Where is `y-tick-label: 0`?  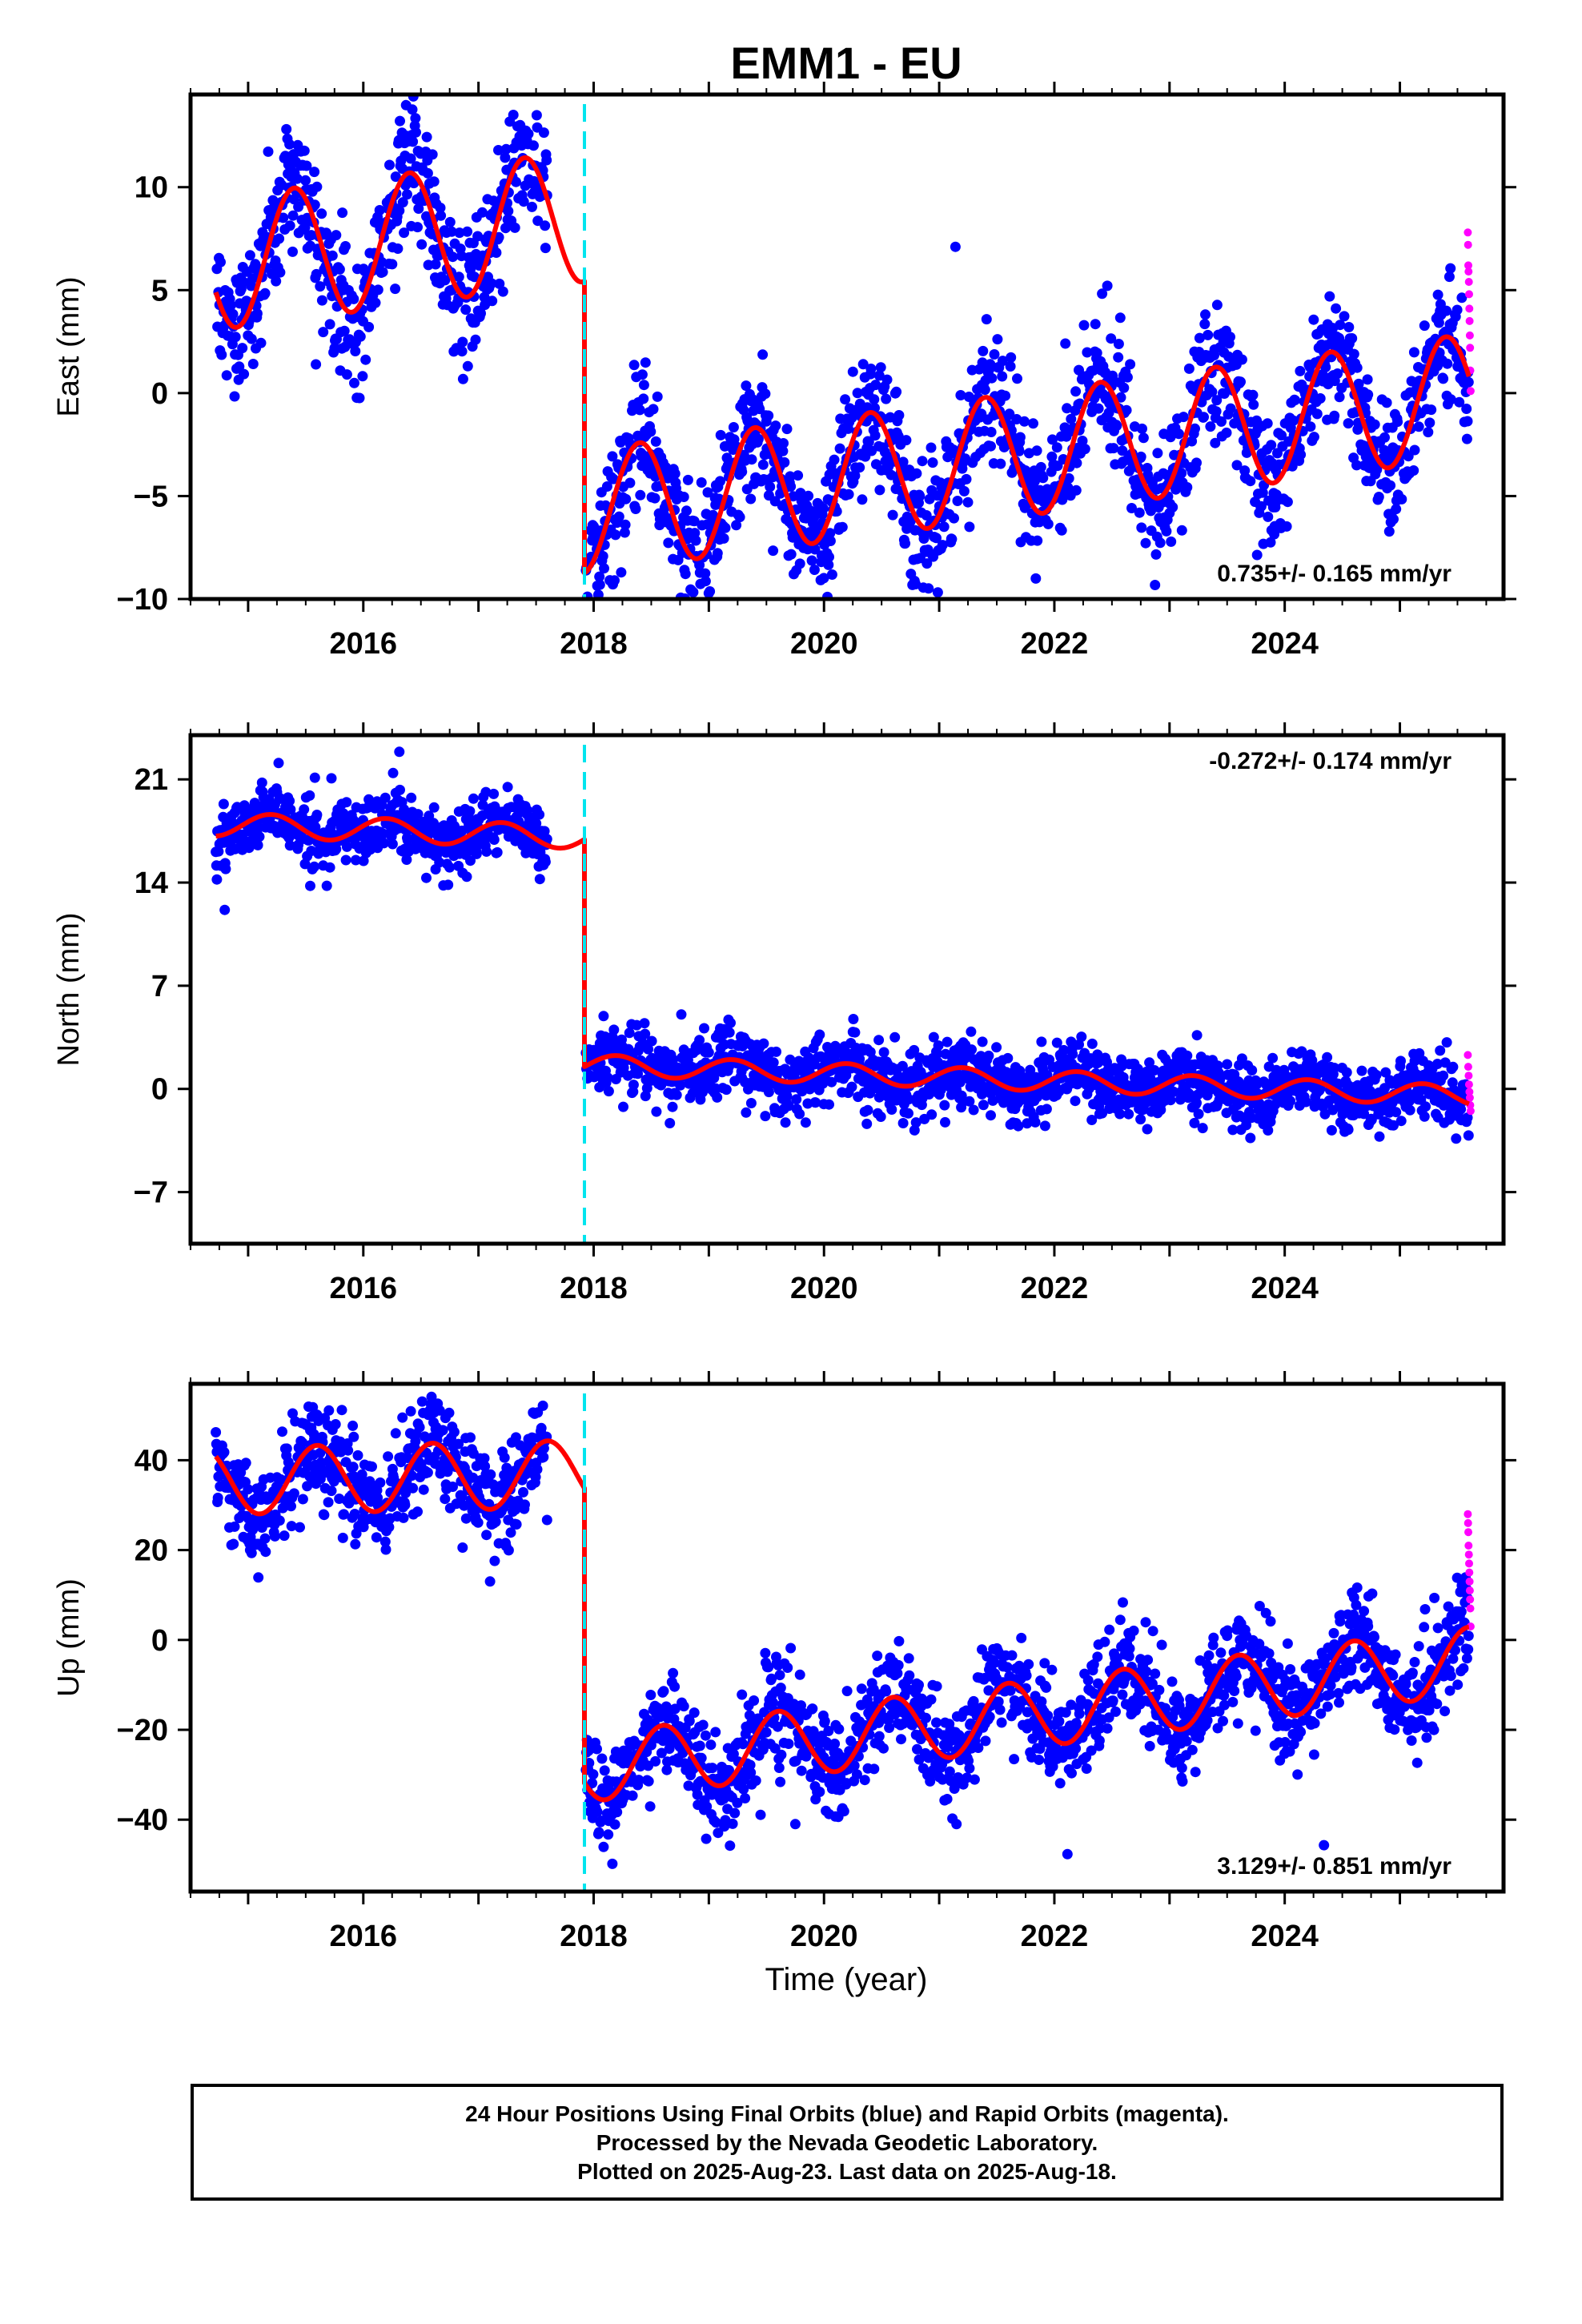
y-tick-label: 0 is located at coordinates (159, 1090).